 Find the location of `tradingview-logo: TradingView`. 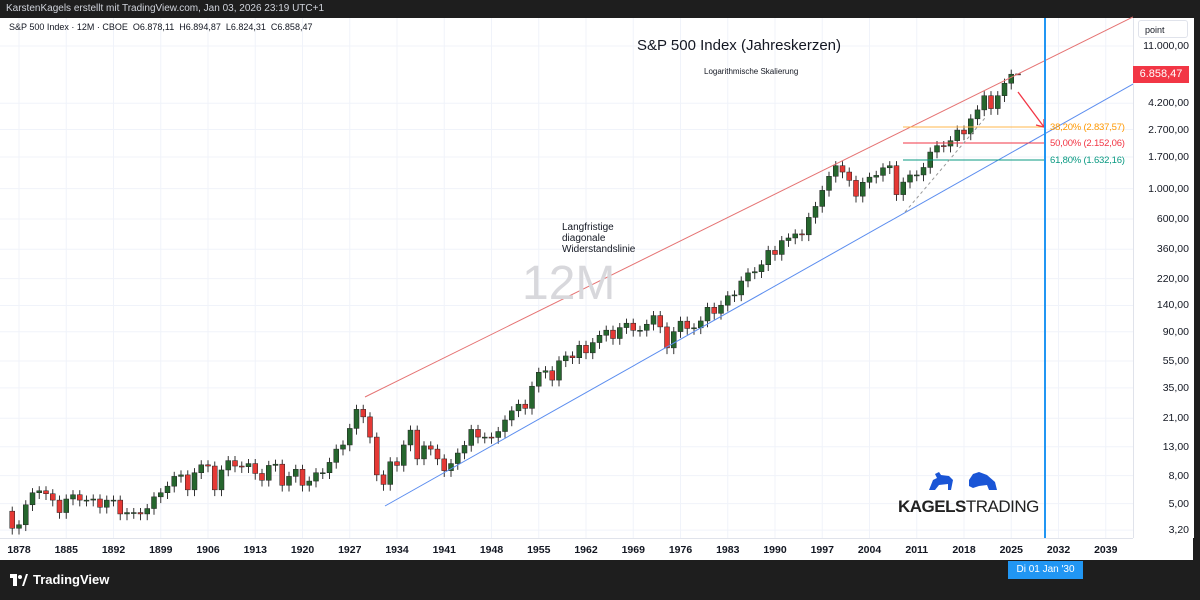

tradingview-logo: TradingView is located at coordinates (59, 579).